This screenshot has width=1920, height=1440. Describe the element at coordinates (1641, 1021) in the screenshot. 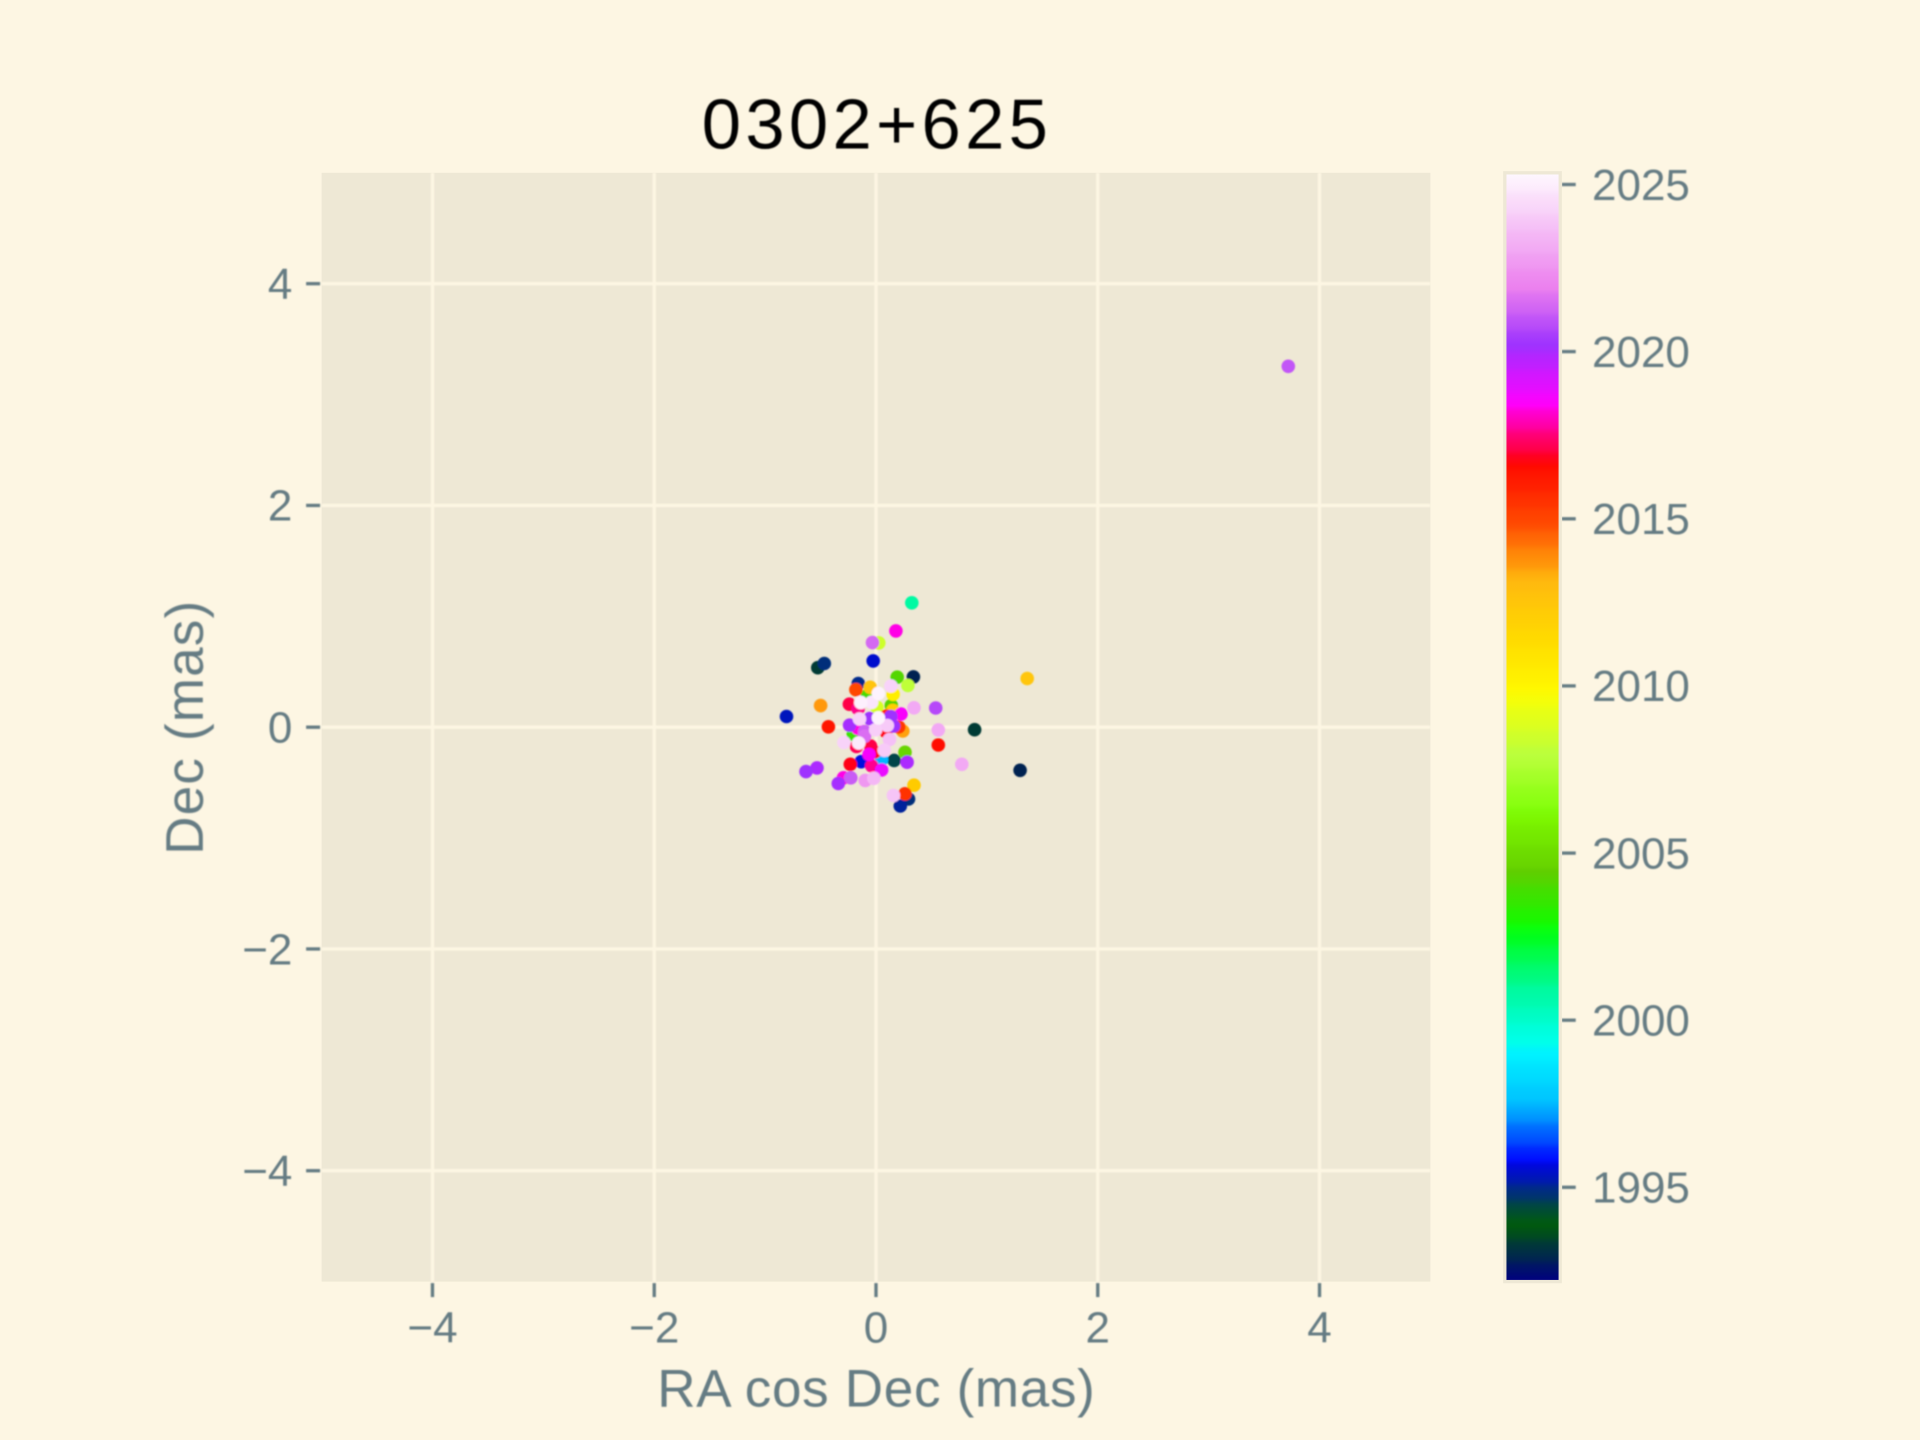

I see `svg-text: 2000` at that location.